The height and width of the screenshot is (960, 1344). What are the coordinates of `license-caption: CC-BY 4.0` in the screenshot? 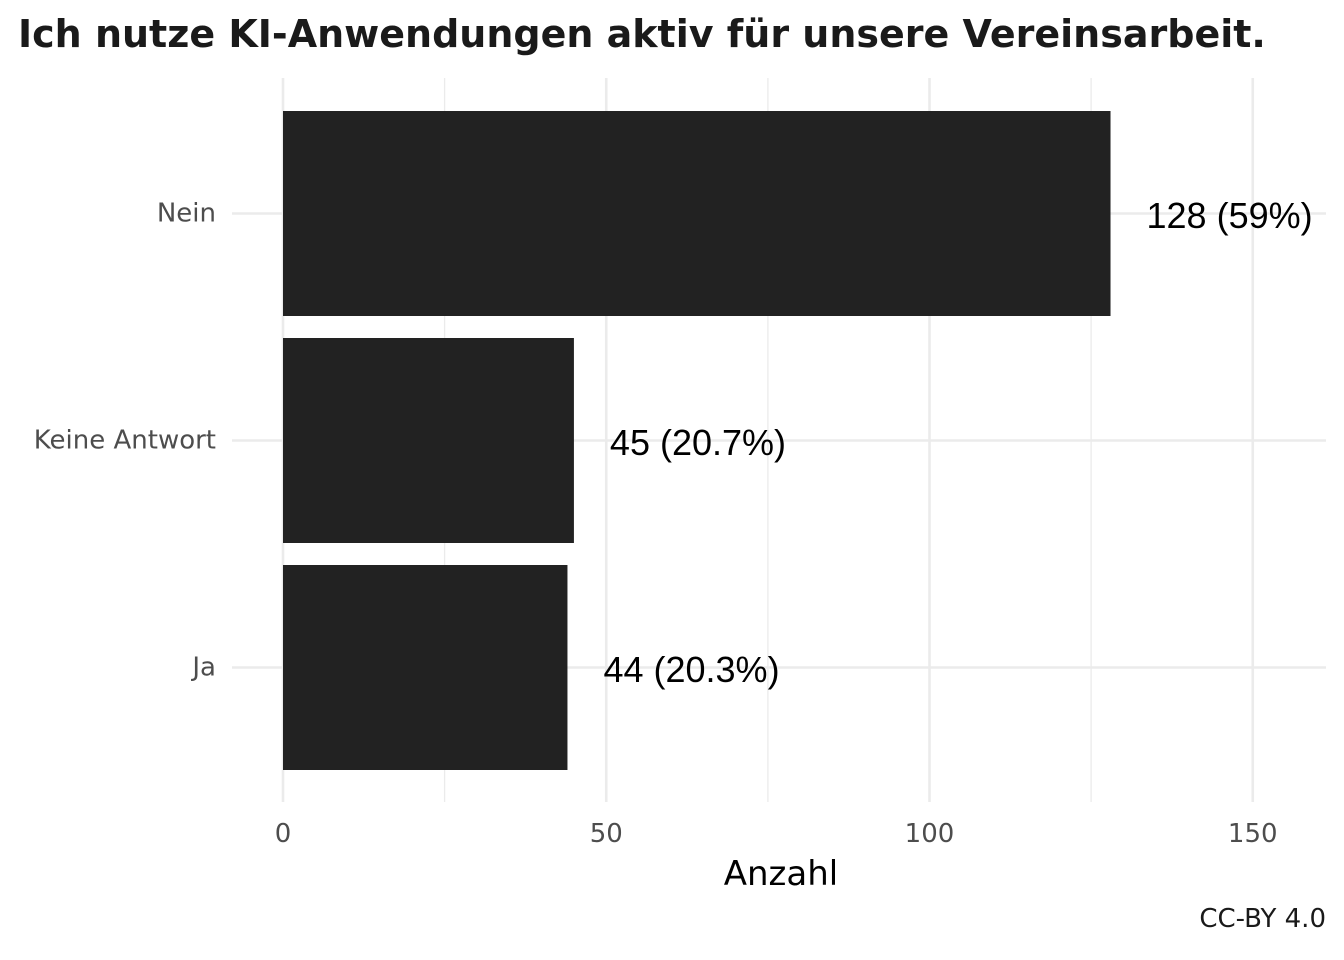 It's located at (1262, 919).